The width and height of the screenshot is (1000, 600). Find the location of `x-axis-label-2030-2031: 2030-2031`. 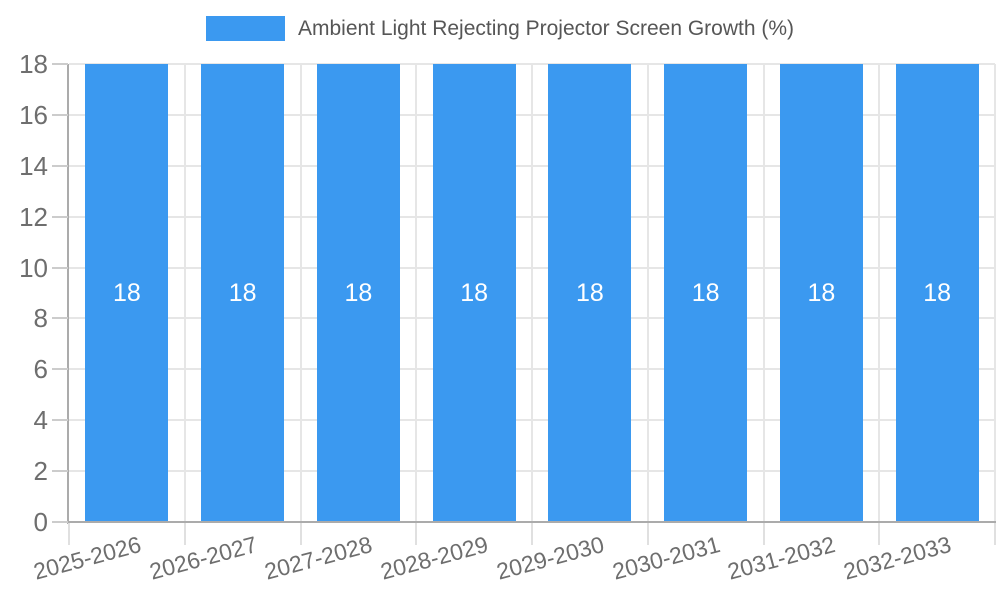

x-axis-label-2030-2031: 2030-2031 is located at coordinates (666, 558).